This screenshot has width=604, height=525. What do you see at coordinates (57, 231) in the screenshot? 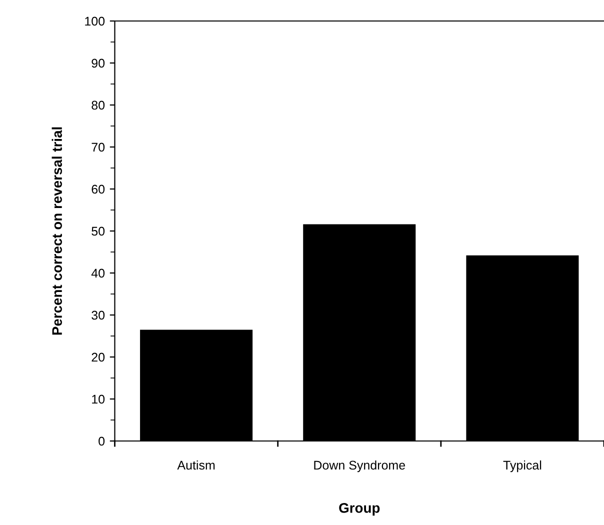
I see `y-axis-title: Percent correct on reversal trial` at bounding box center [57, 231].